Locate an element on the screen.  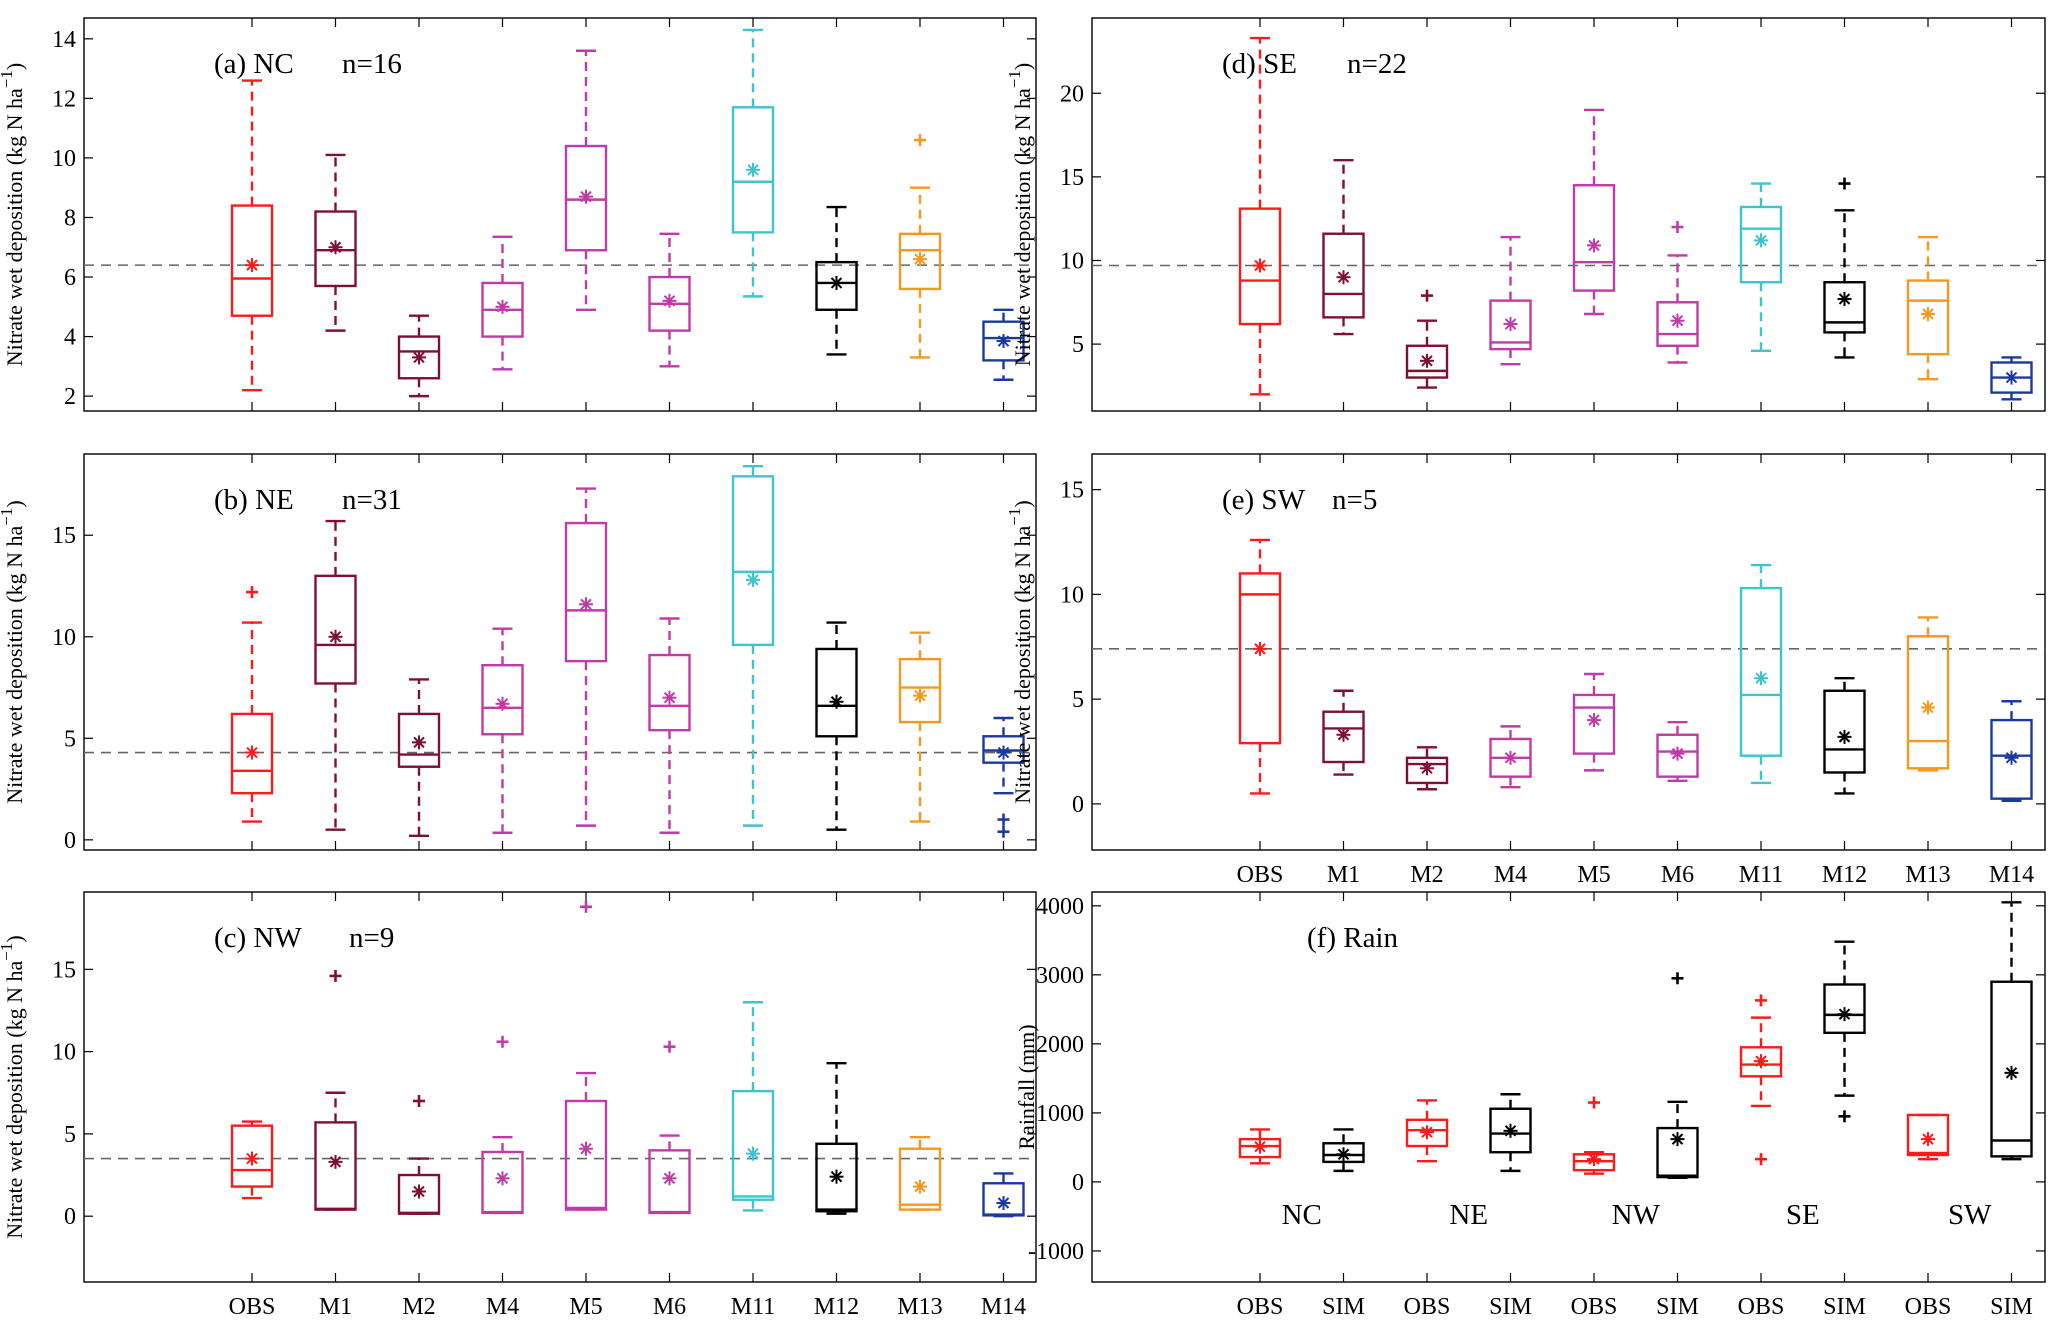
box-a-m12 is located at coordinates (836, 280).